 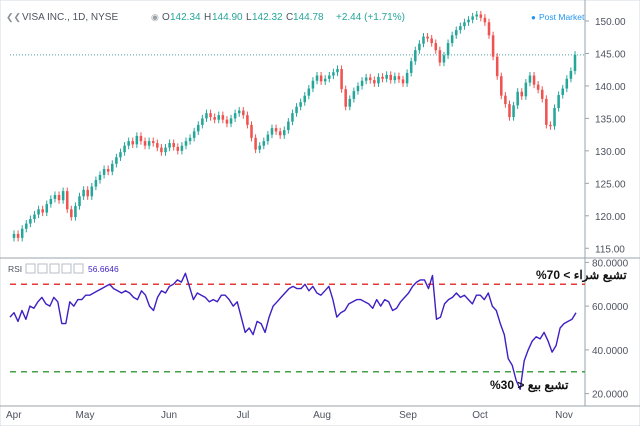 I want to click on ohlc-readout: O 142.34 H 144.90 L 142.32 C 144.78, so click(x=243, y=17).